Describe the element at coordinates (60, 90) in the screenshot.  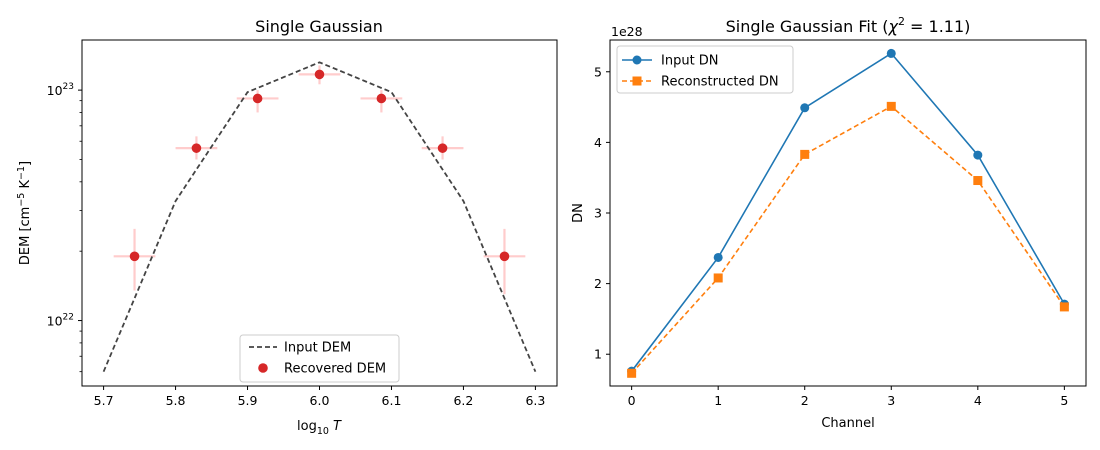
I see `left-y-tick-label: 1023` at that location.